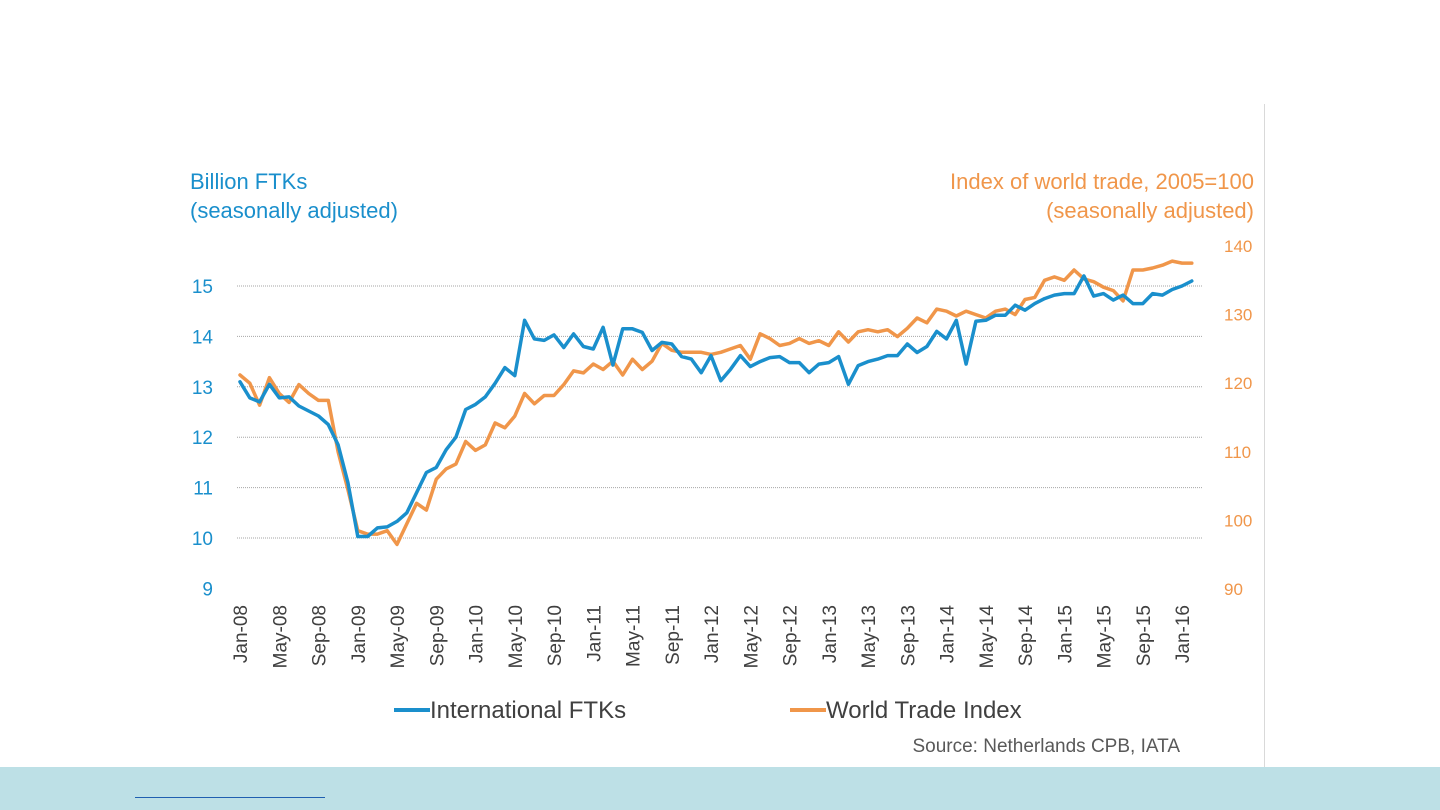 Image resolution: width=1440 pixels, height=810 pixels. What do you see at coordinates (751, 636) in the screenshot?
I see `x-tick-label: May-12` at bounding box center [751, 636].